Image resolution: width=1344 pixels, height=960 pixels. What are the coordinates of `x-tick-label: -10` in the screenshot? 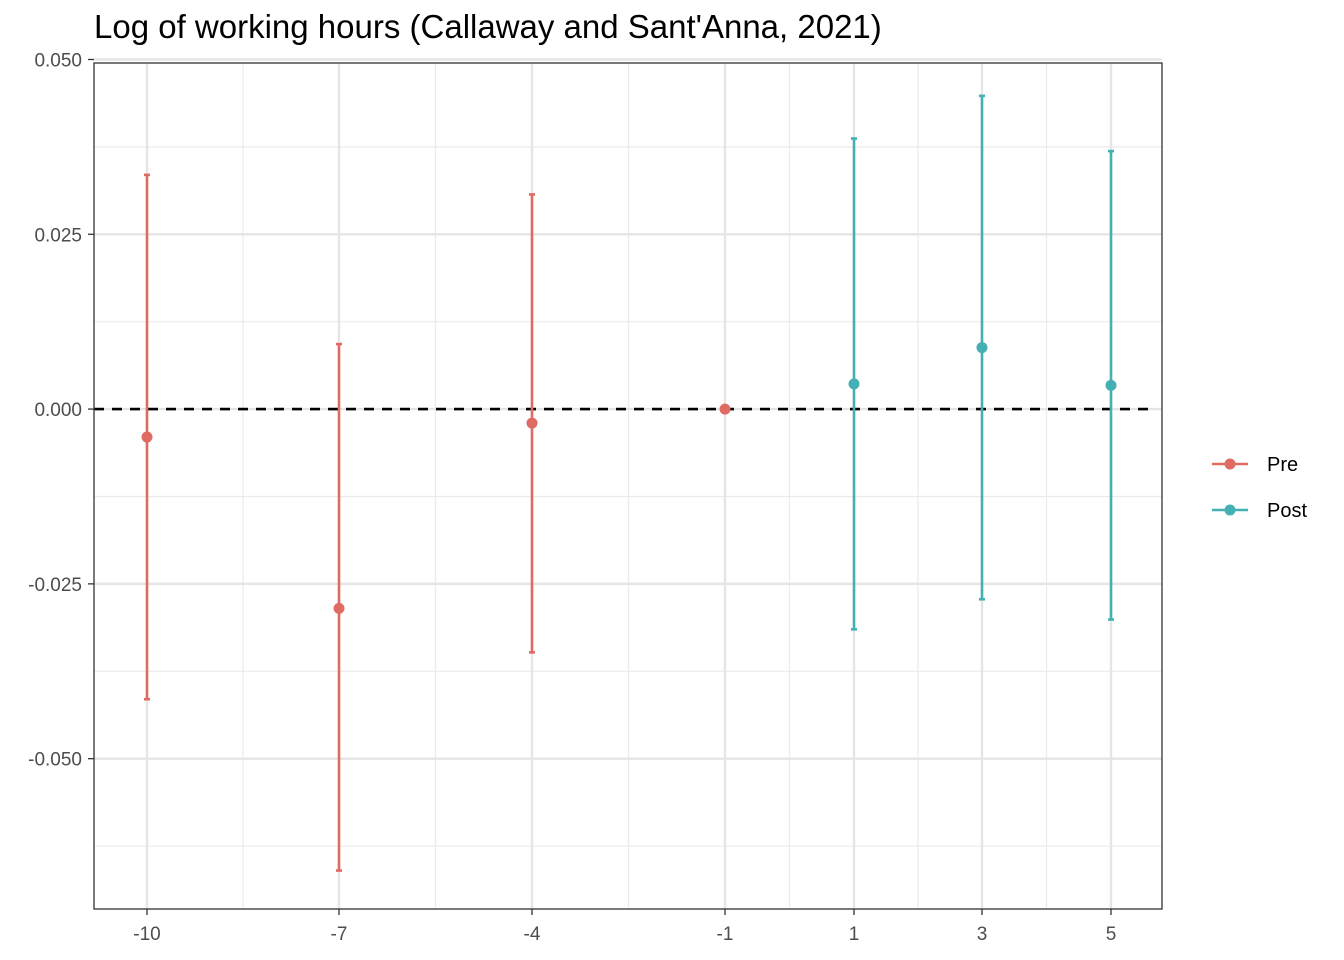 It's located at (146, 934).